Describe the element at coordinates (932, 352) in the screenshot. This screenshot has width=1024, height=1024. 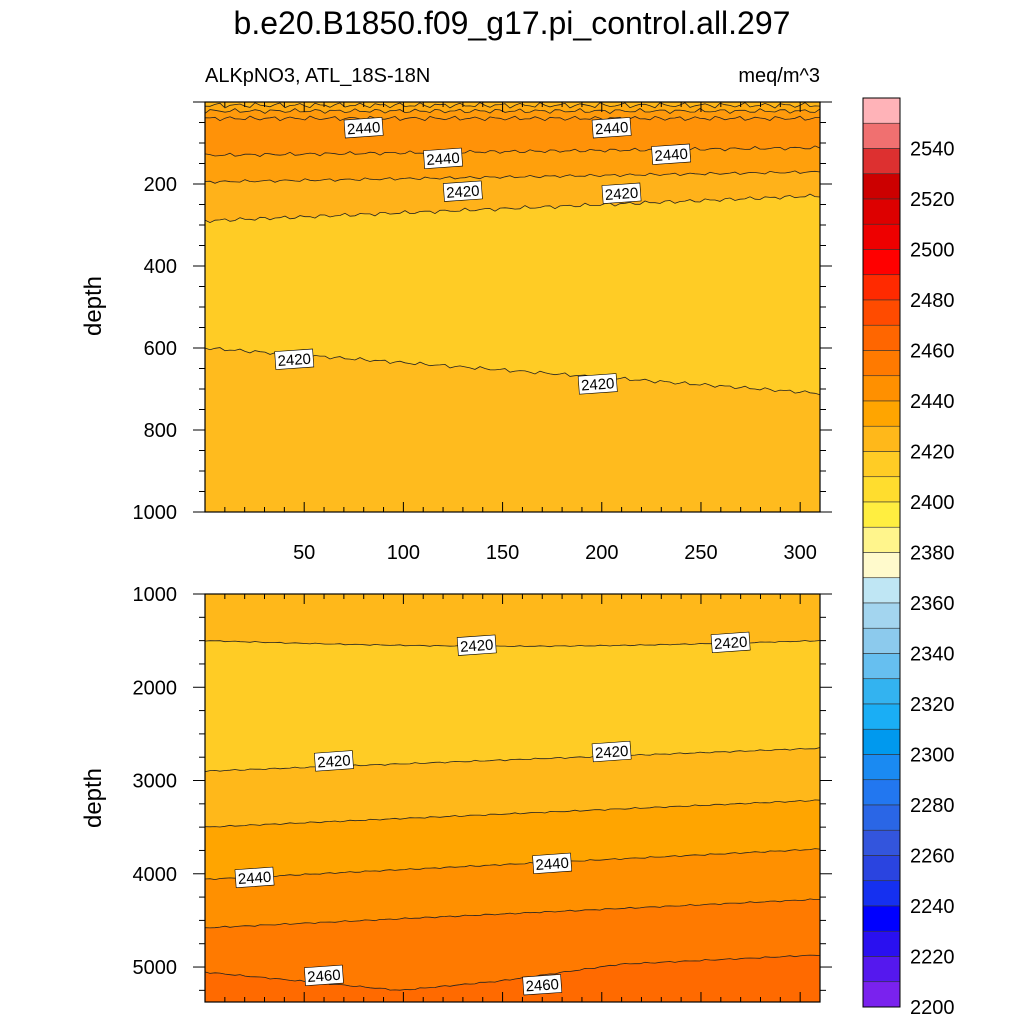
I see `colorbar-tick-label: 2460` at that location.